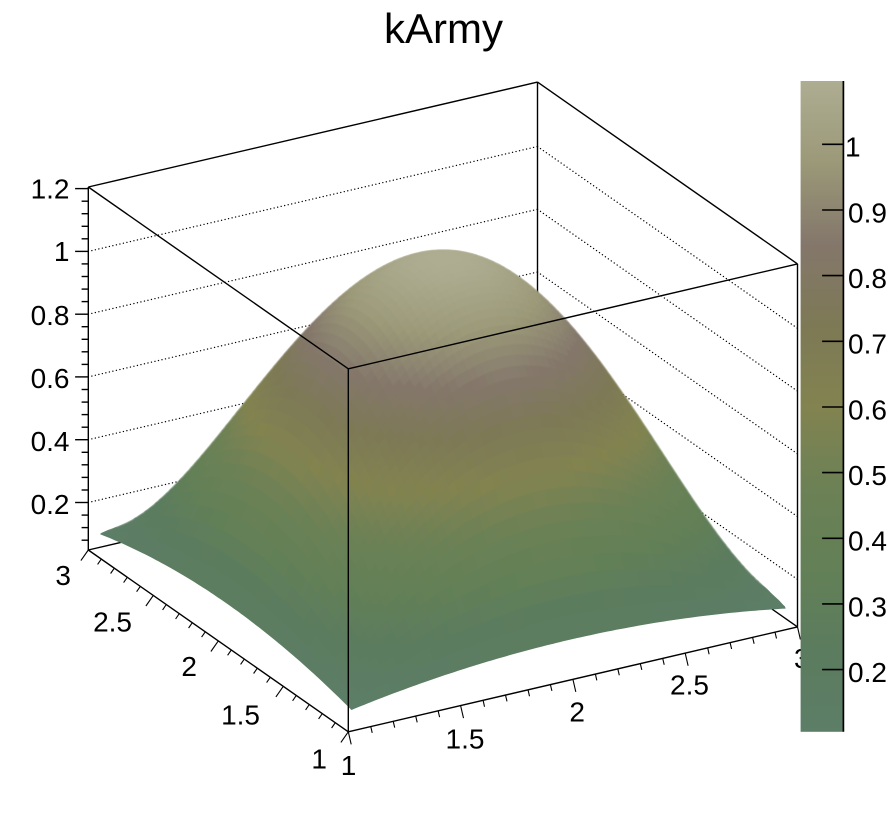 The height and width of the screenshot is (816, 888). What do you see at coordinates (867, 606) in the screenshot?
I see `svg-text: 0.3` at bounding box center [867, 606].